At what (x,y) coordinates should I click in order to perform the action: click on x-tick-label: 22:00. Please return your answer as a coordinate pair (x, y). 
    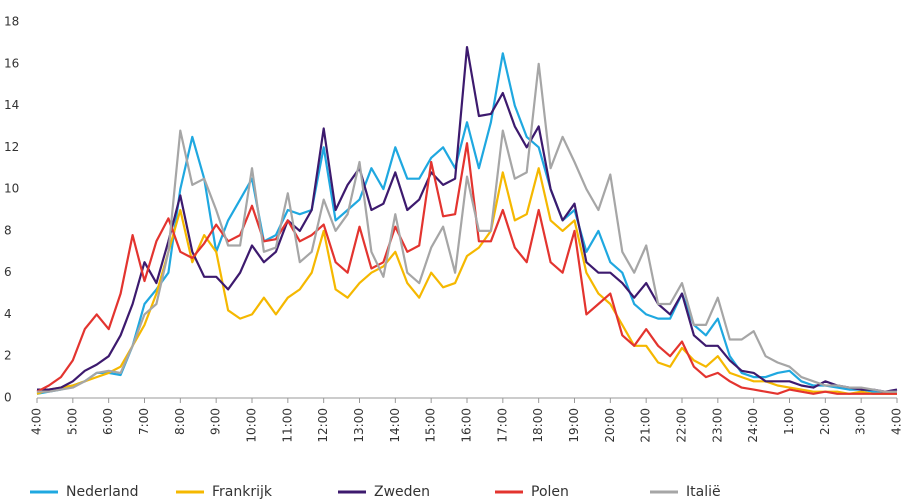
    Looking at the image, I should click on (682, 425).